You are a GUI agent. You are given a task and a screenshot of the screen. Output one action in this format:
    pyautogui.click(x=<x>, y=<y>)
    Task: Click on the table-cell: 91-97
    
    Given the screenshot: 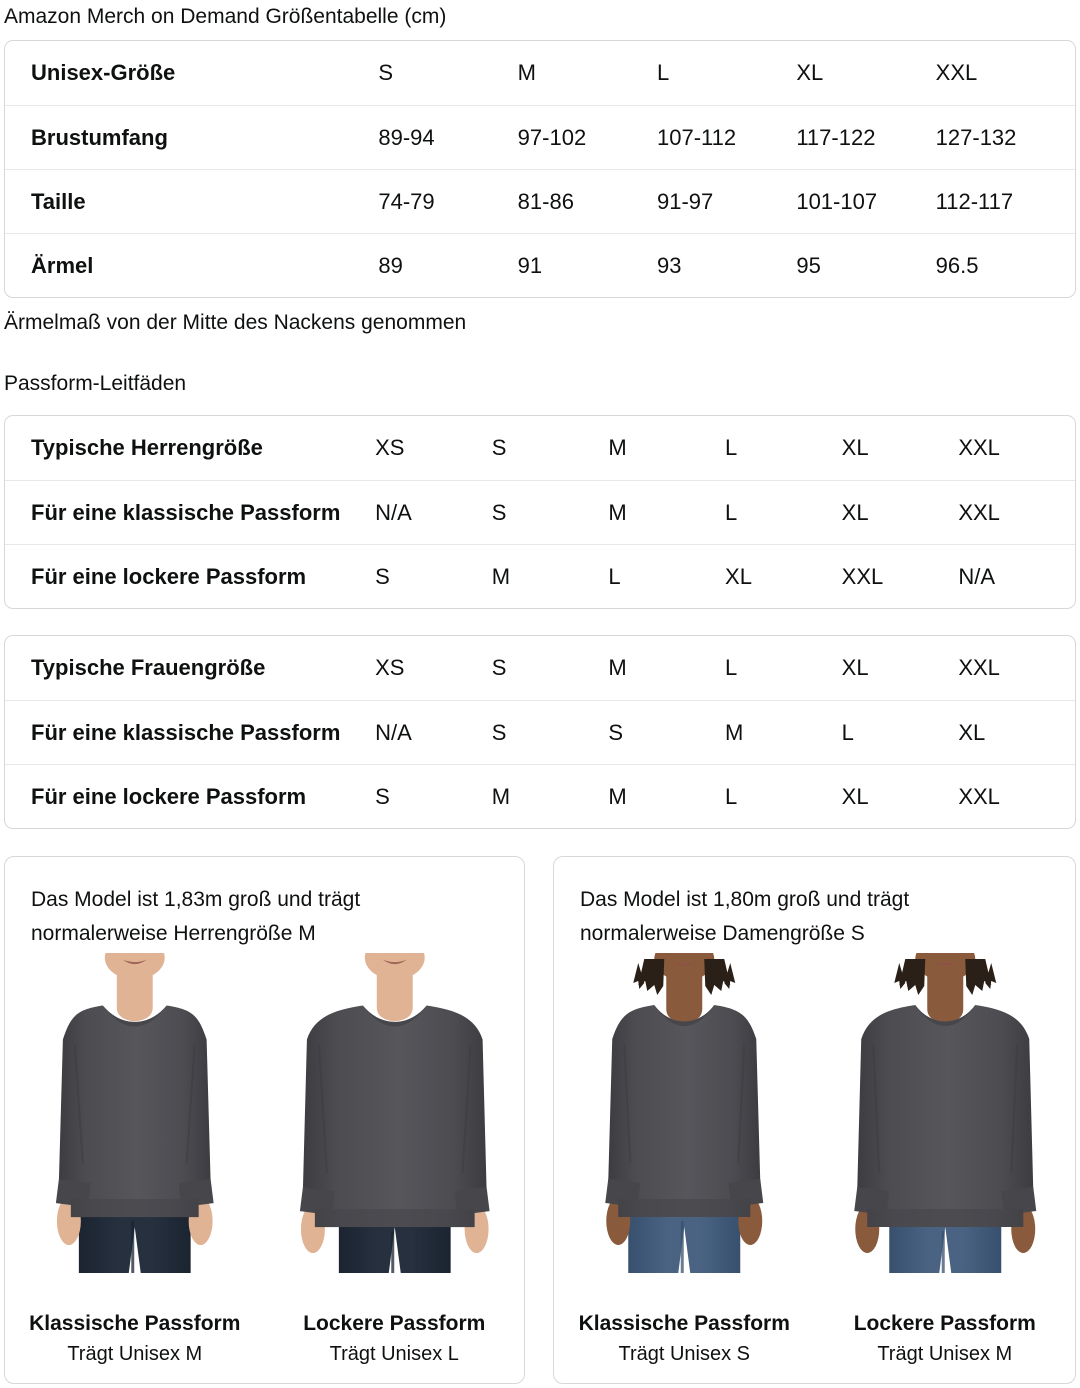 What is the action you would take?
    pyautogui.click(x=685, y=201)
    